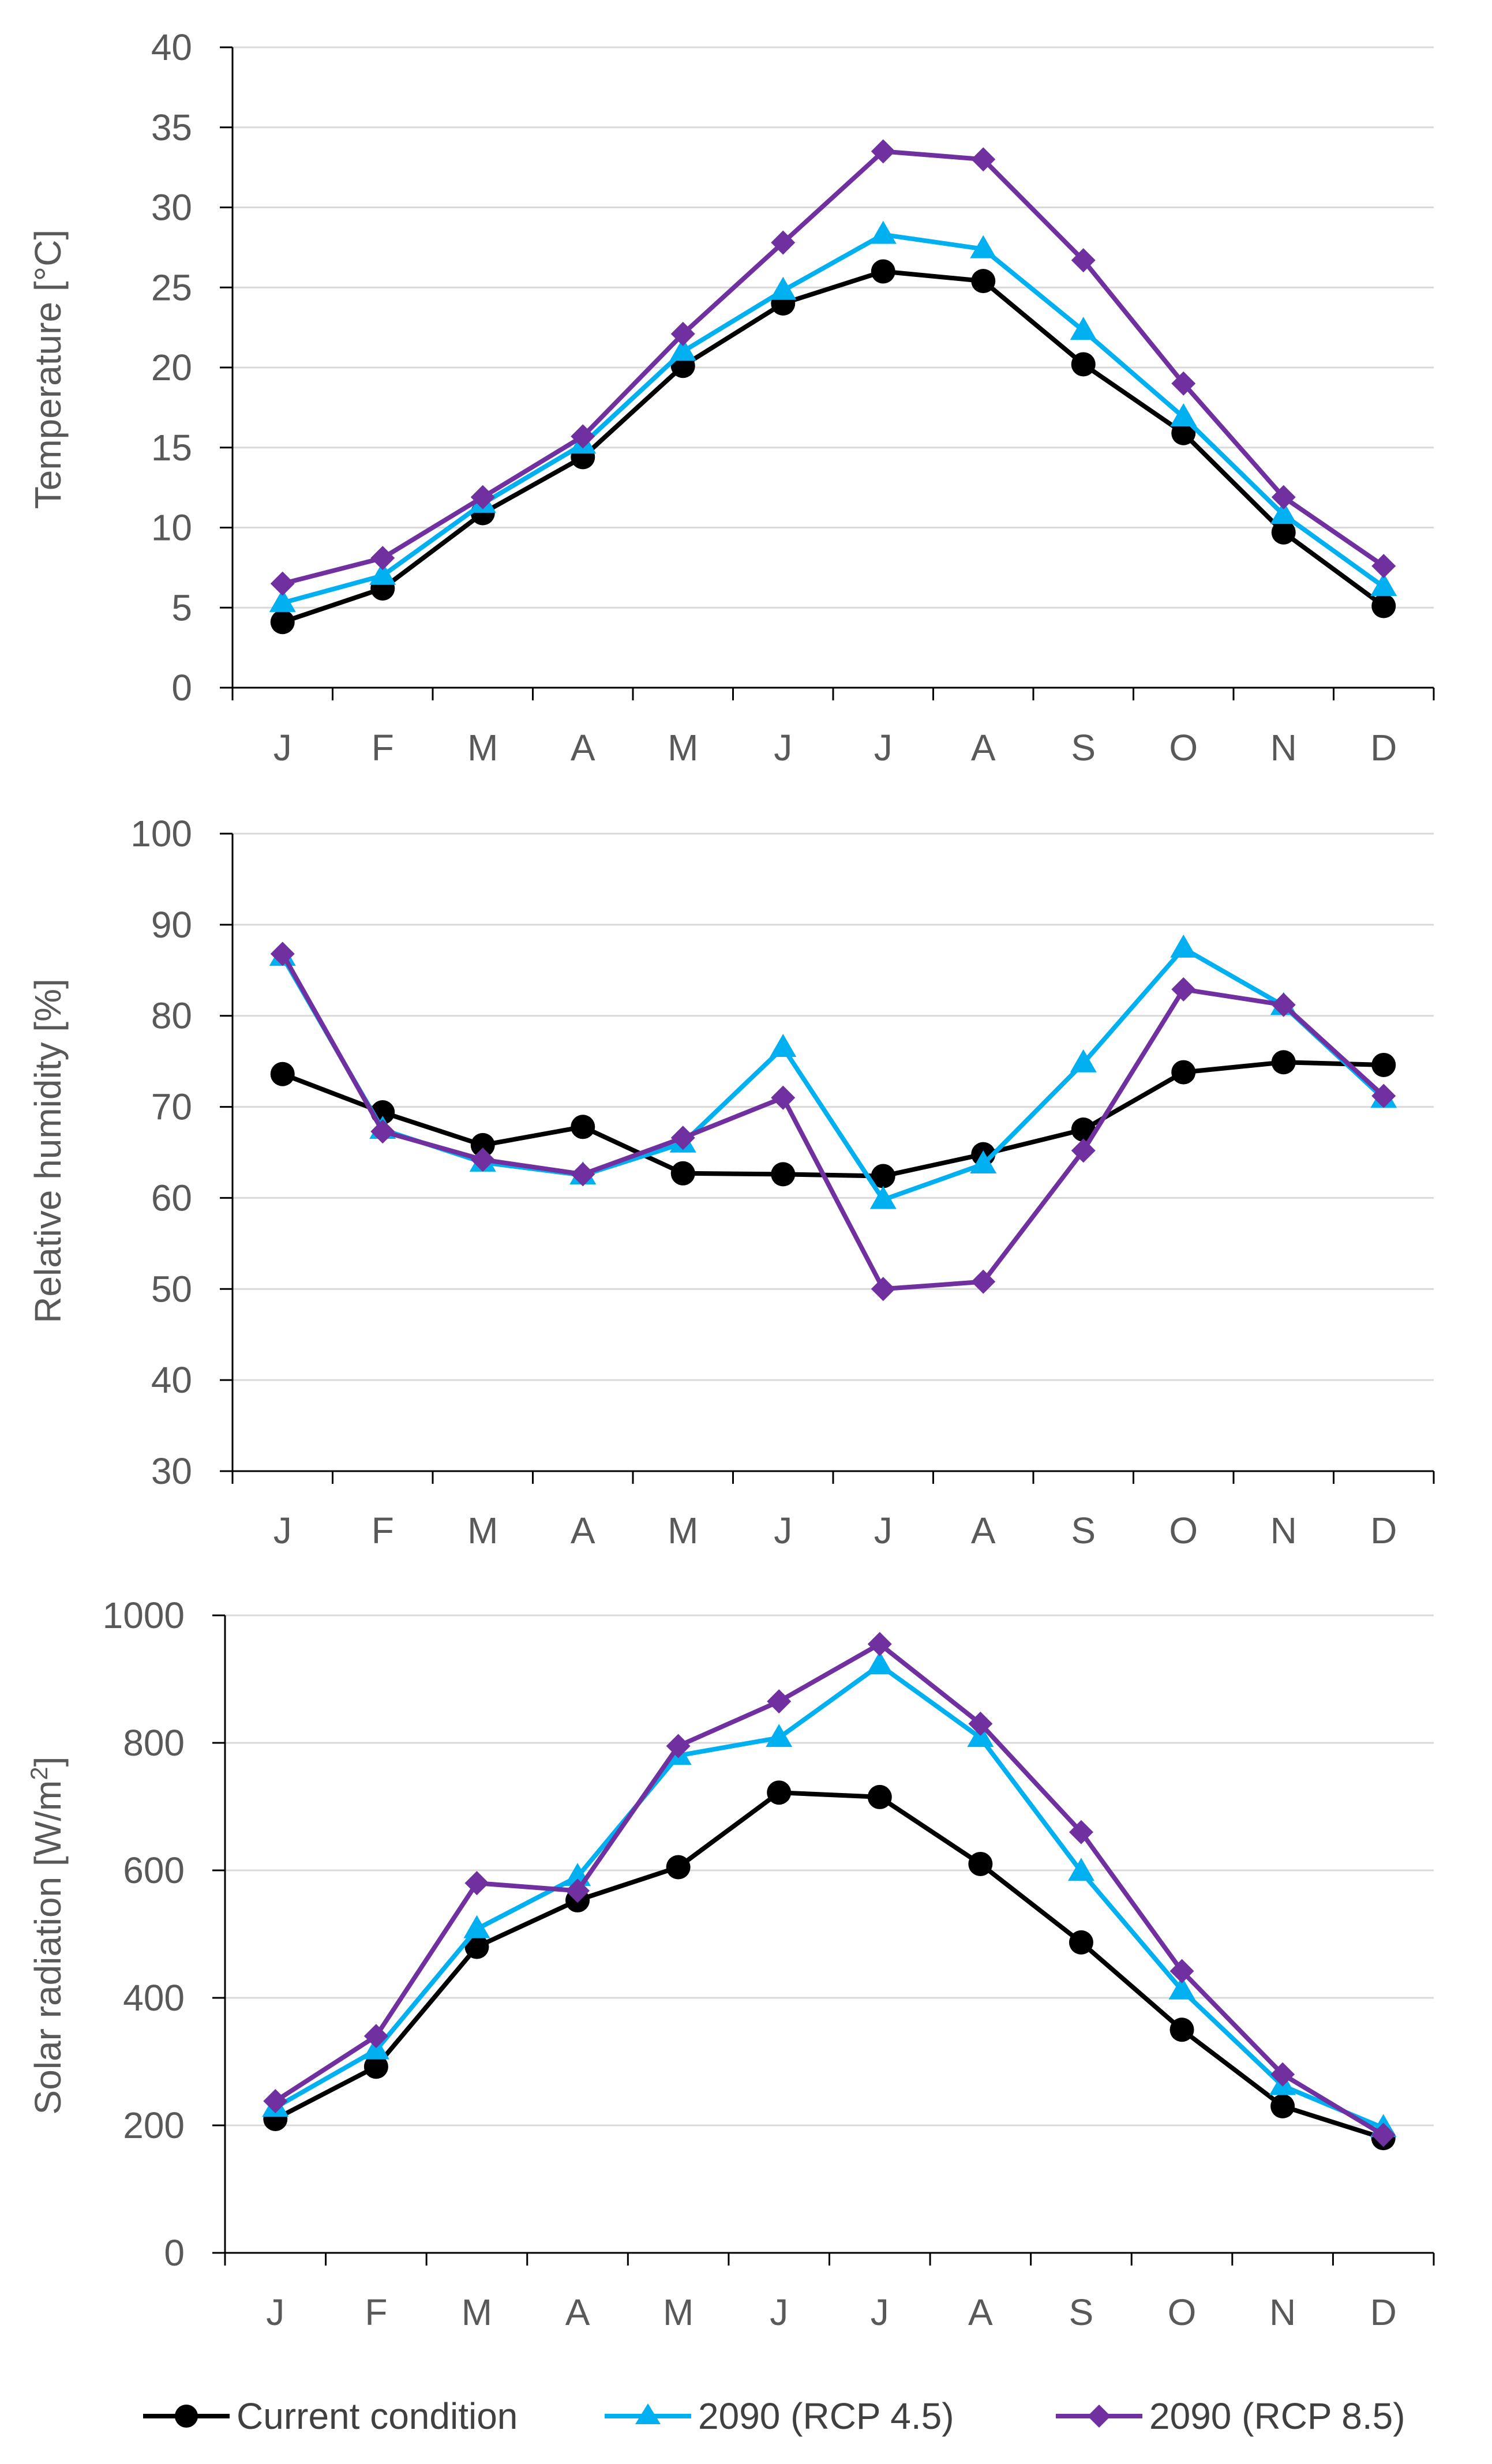 The width and height of the screenshot is (1492, 2464). I want to click on legend-item-rcp45: 2090 (RCP 4.5), so click(779, 2416).